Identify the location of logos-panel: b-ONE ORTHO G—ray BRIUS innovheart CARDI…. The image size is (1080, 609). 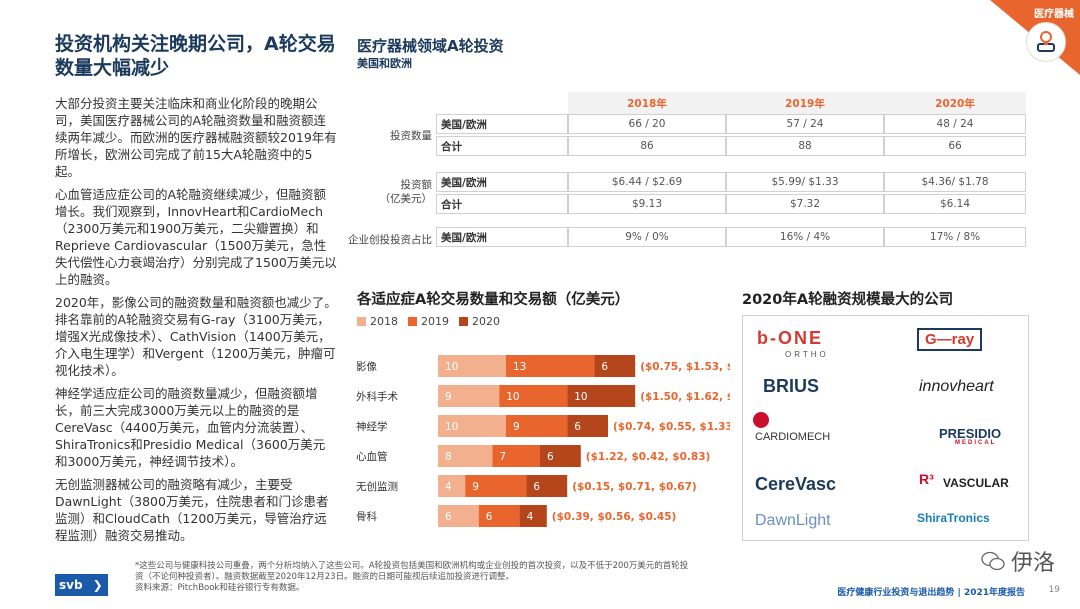
(885, 428).